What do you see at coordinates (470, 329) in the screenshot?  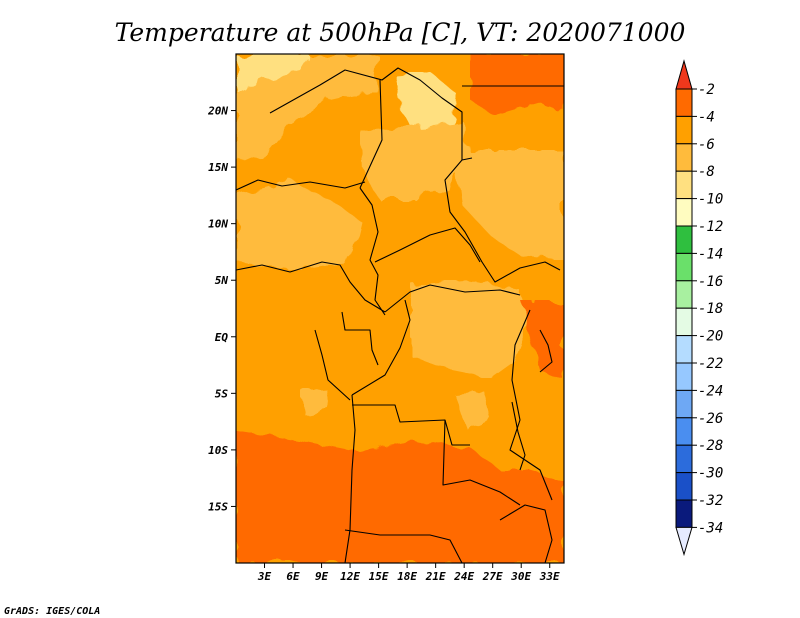 I see `region-central-africa-band` at bounding box center [470, 329].